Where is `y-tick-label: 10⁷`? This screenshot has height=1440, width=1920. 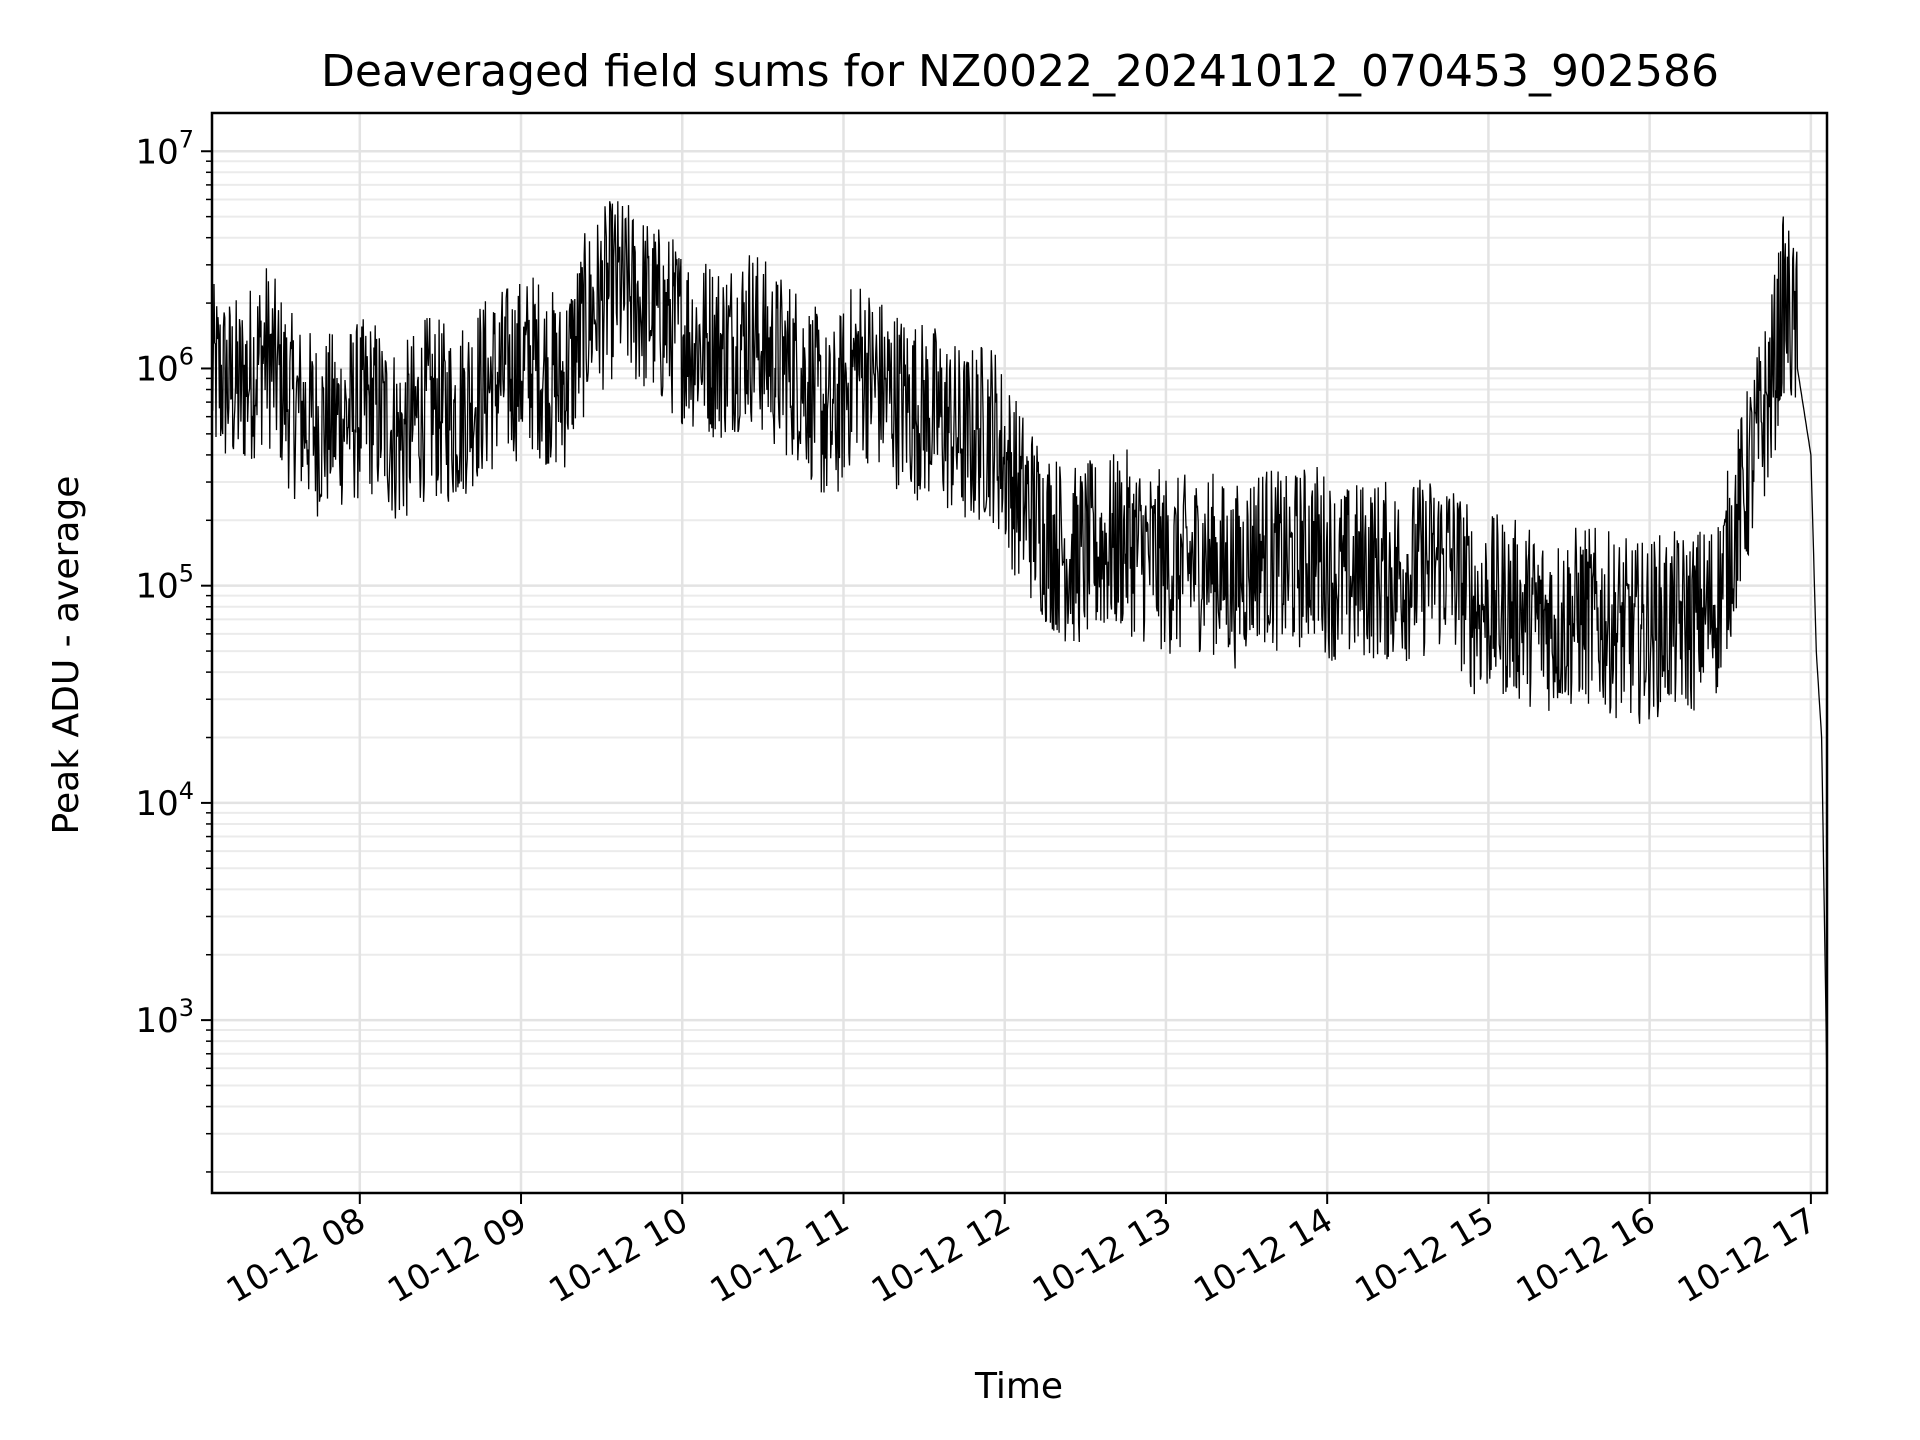 y-tick-label: 10⁷ is located at coordinates (164, 148).